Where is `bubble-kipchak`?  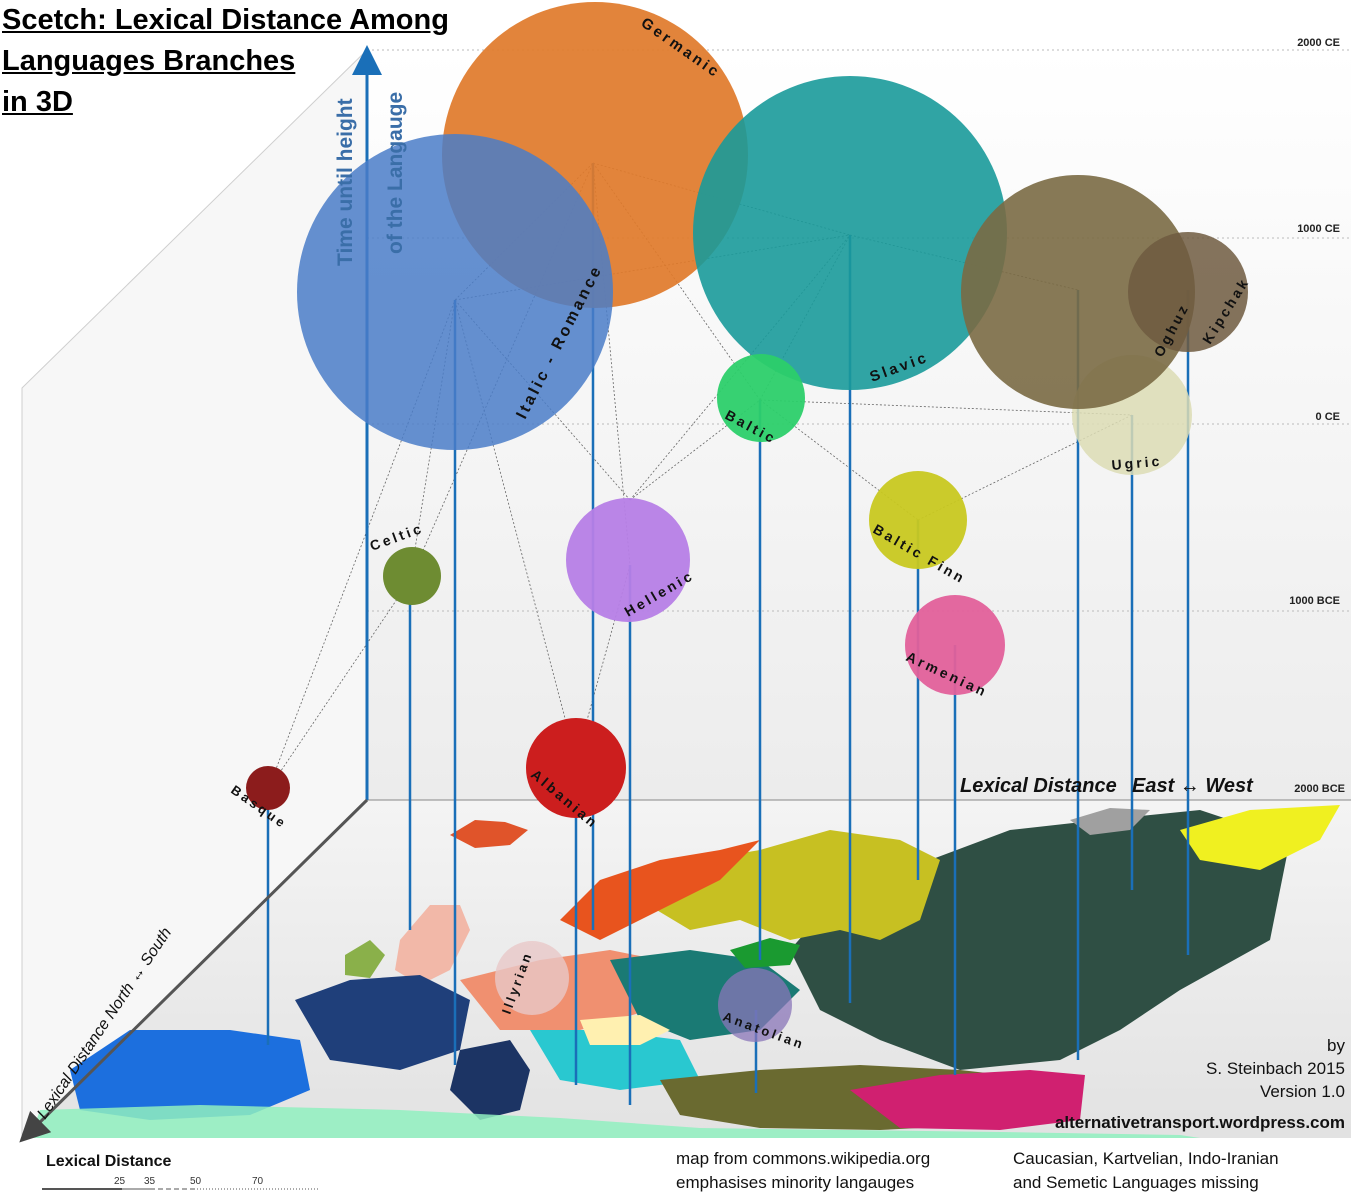 bubble-kipchak is located at coordinates (1188, 292).